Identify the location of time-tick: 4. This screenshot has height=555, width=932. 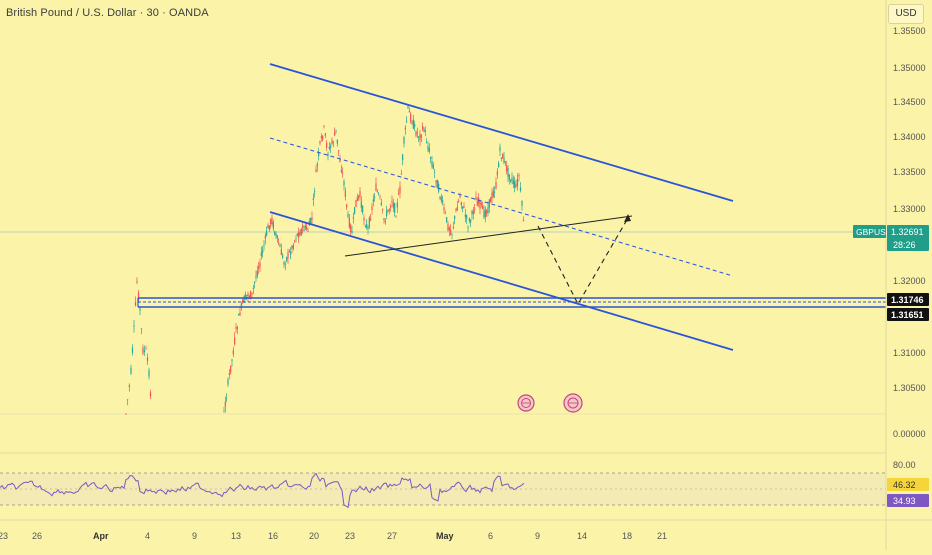
(147, 536).